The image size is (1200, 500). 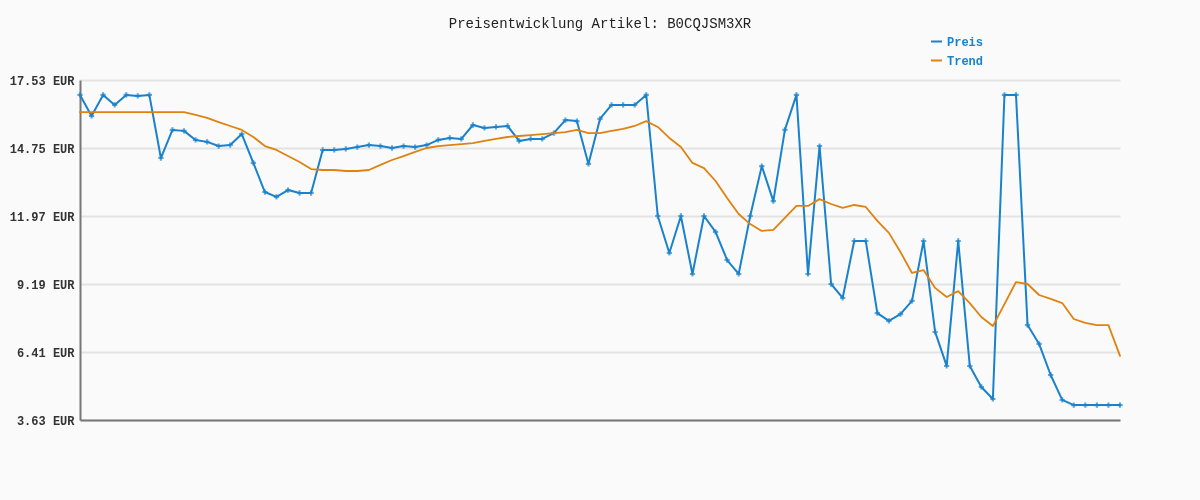 What do you see at coordinates (42, 217) in the screenshot?
I see `y-tick-label: 11.97 EUR` at bounding box center [42, 217].